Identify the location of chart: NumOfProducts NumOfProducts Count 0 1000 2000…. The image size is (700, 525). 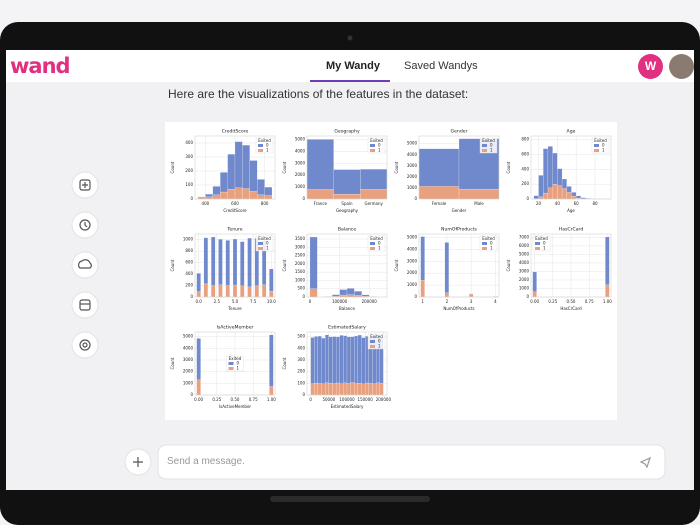
(447, 269).